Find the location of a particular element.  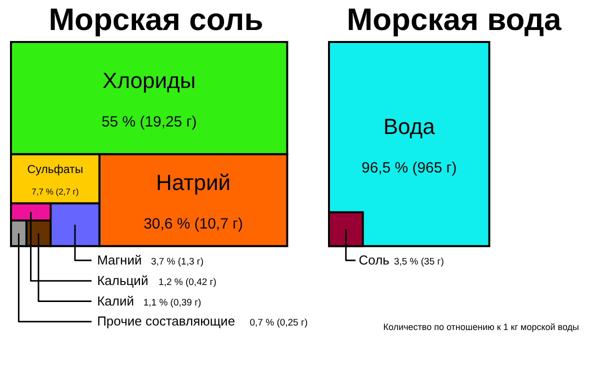

category-label: Кальций is located at coordinates (122, 280).